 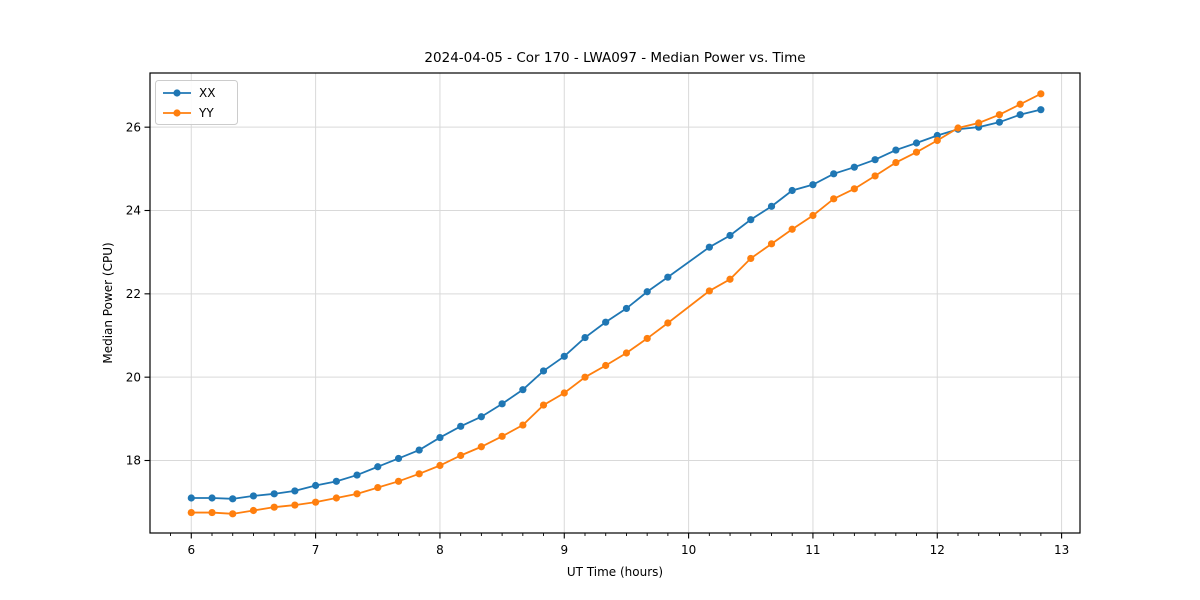 I want to click on legend-marker-YY, so click(x=177, y=113).